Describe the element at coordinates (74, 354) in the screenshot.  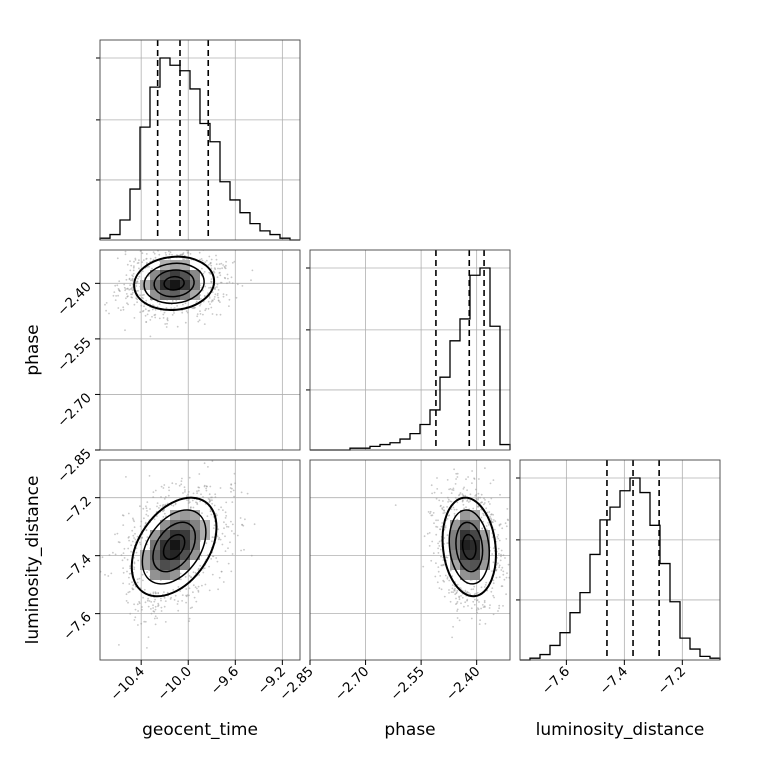
I see `ytick-label-phase: −2.55` at that location.